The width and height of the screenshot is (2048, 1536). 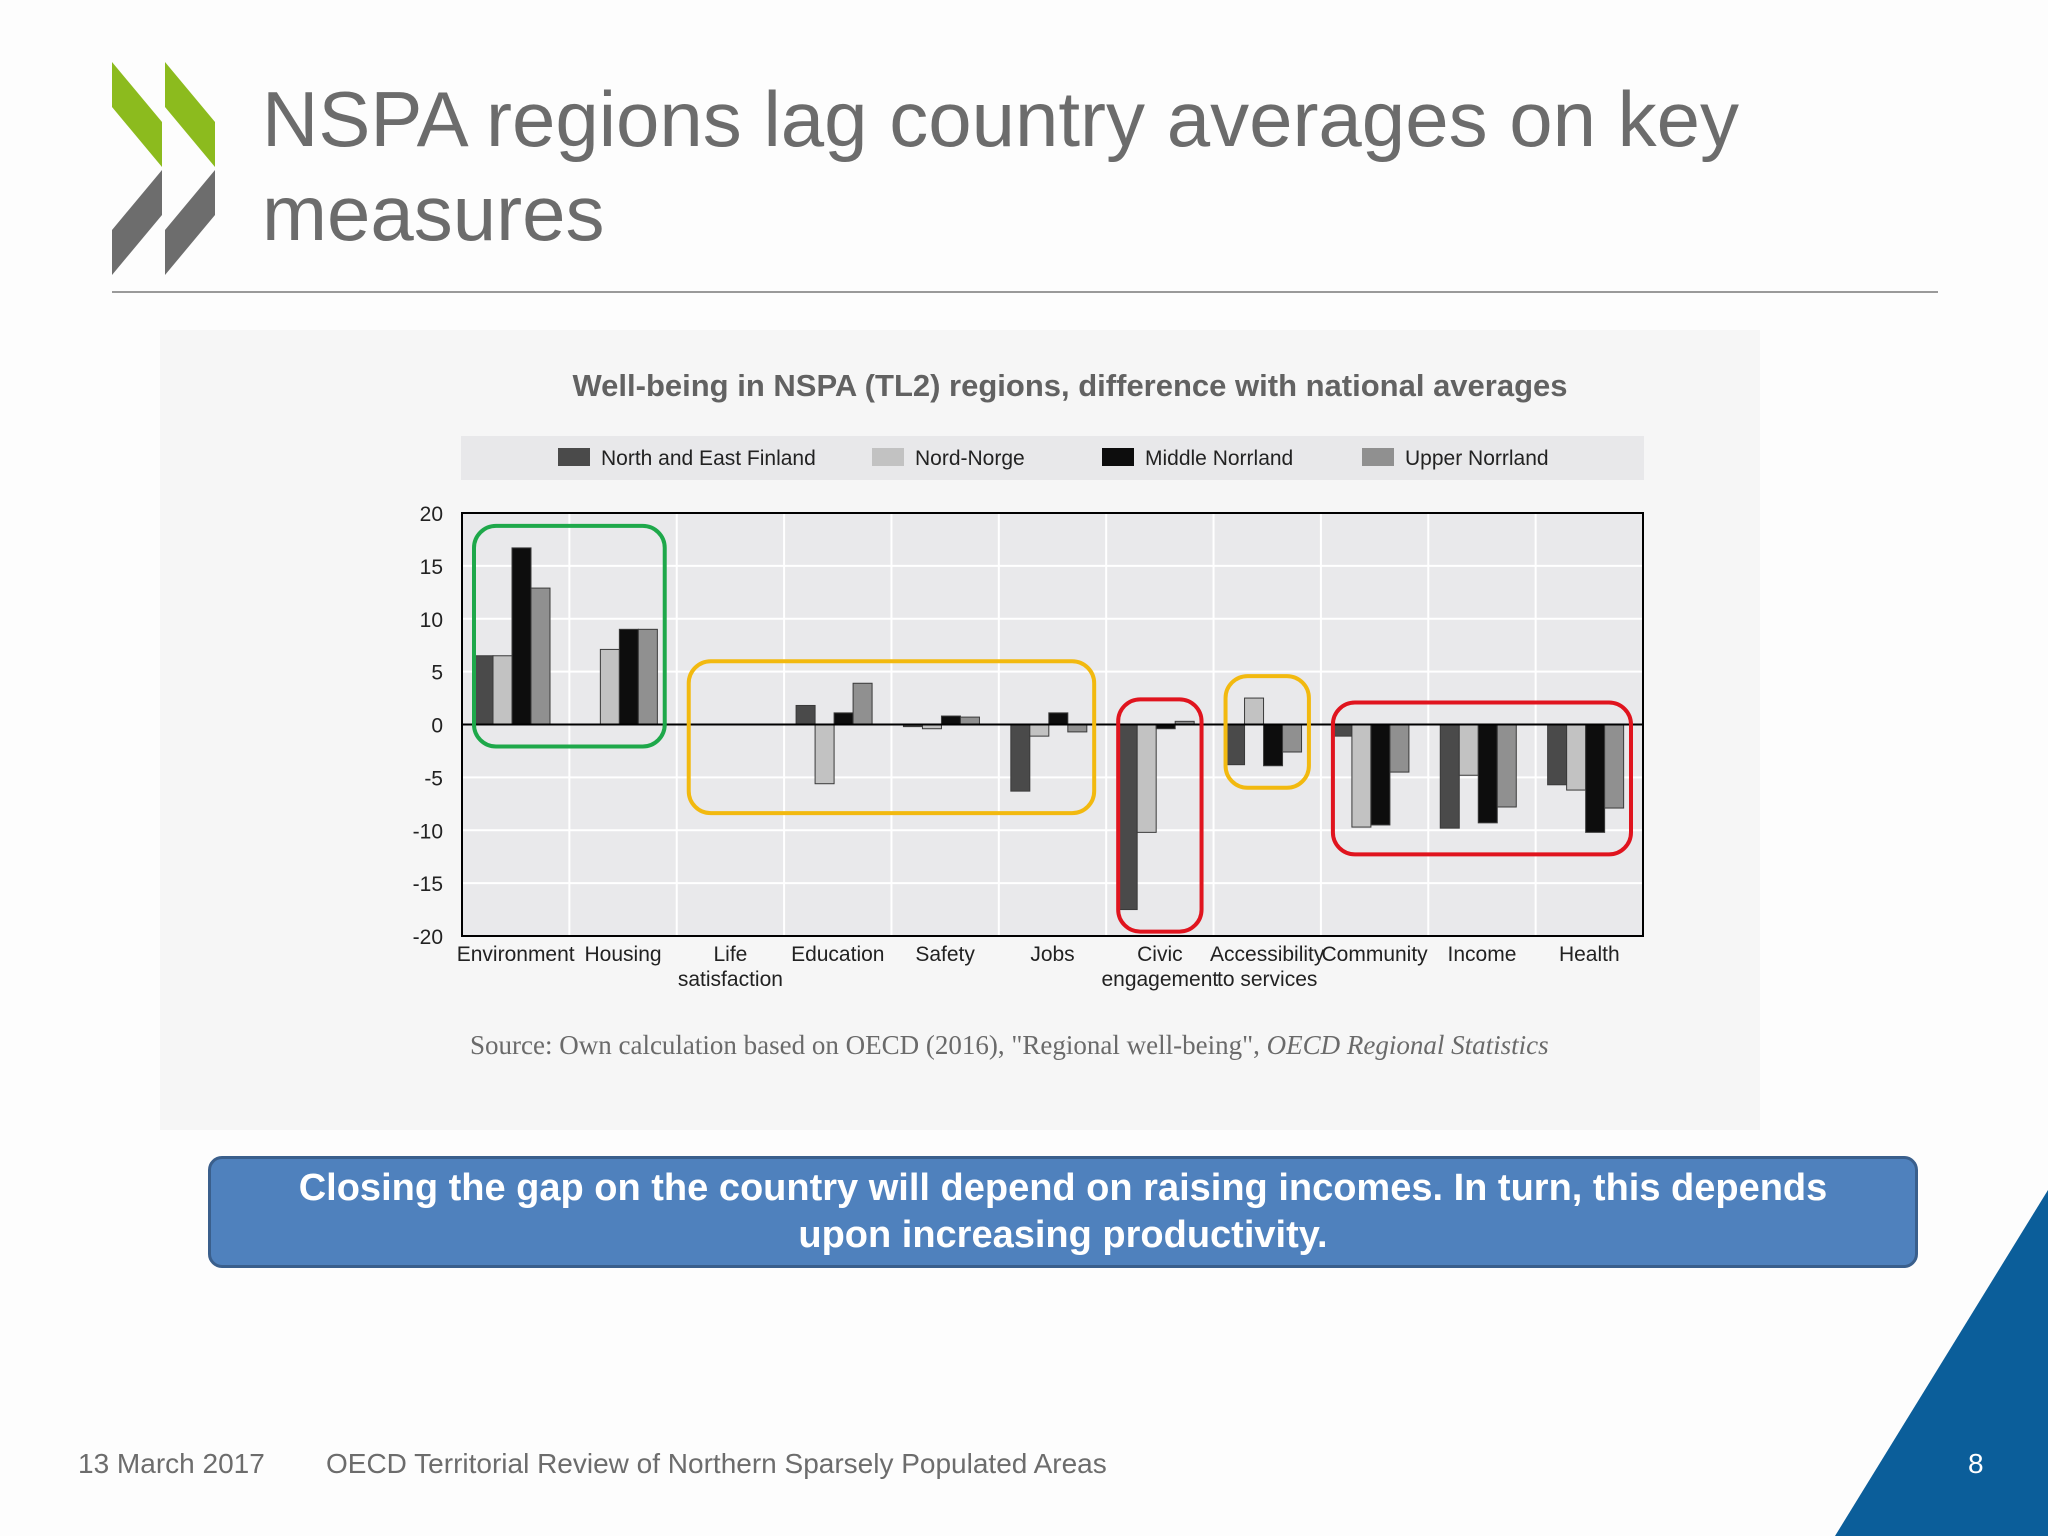 What do you see at coordinates (1267, 979) in the screenshot?
I see `x-tick-label: to services` at bounding box center [1267, 979].